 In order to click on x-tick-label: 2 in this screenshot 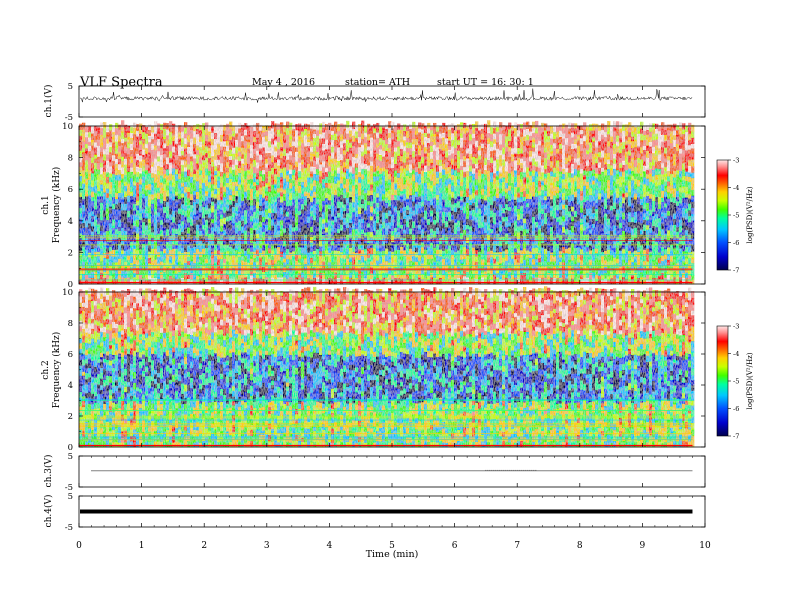, I will do `click(204, 546)`.